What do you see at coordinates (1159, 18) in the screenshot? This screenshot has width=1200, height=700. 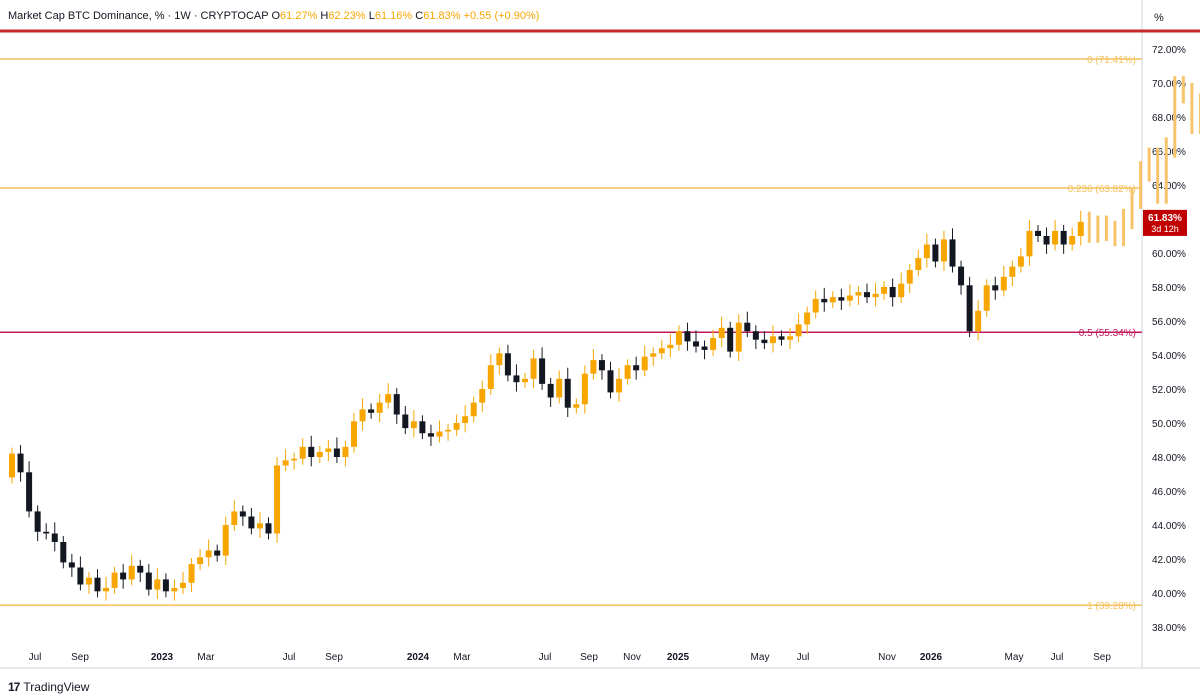 I see `price-axis-unit: %` at bounding box center [1159, 18].